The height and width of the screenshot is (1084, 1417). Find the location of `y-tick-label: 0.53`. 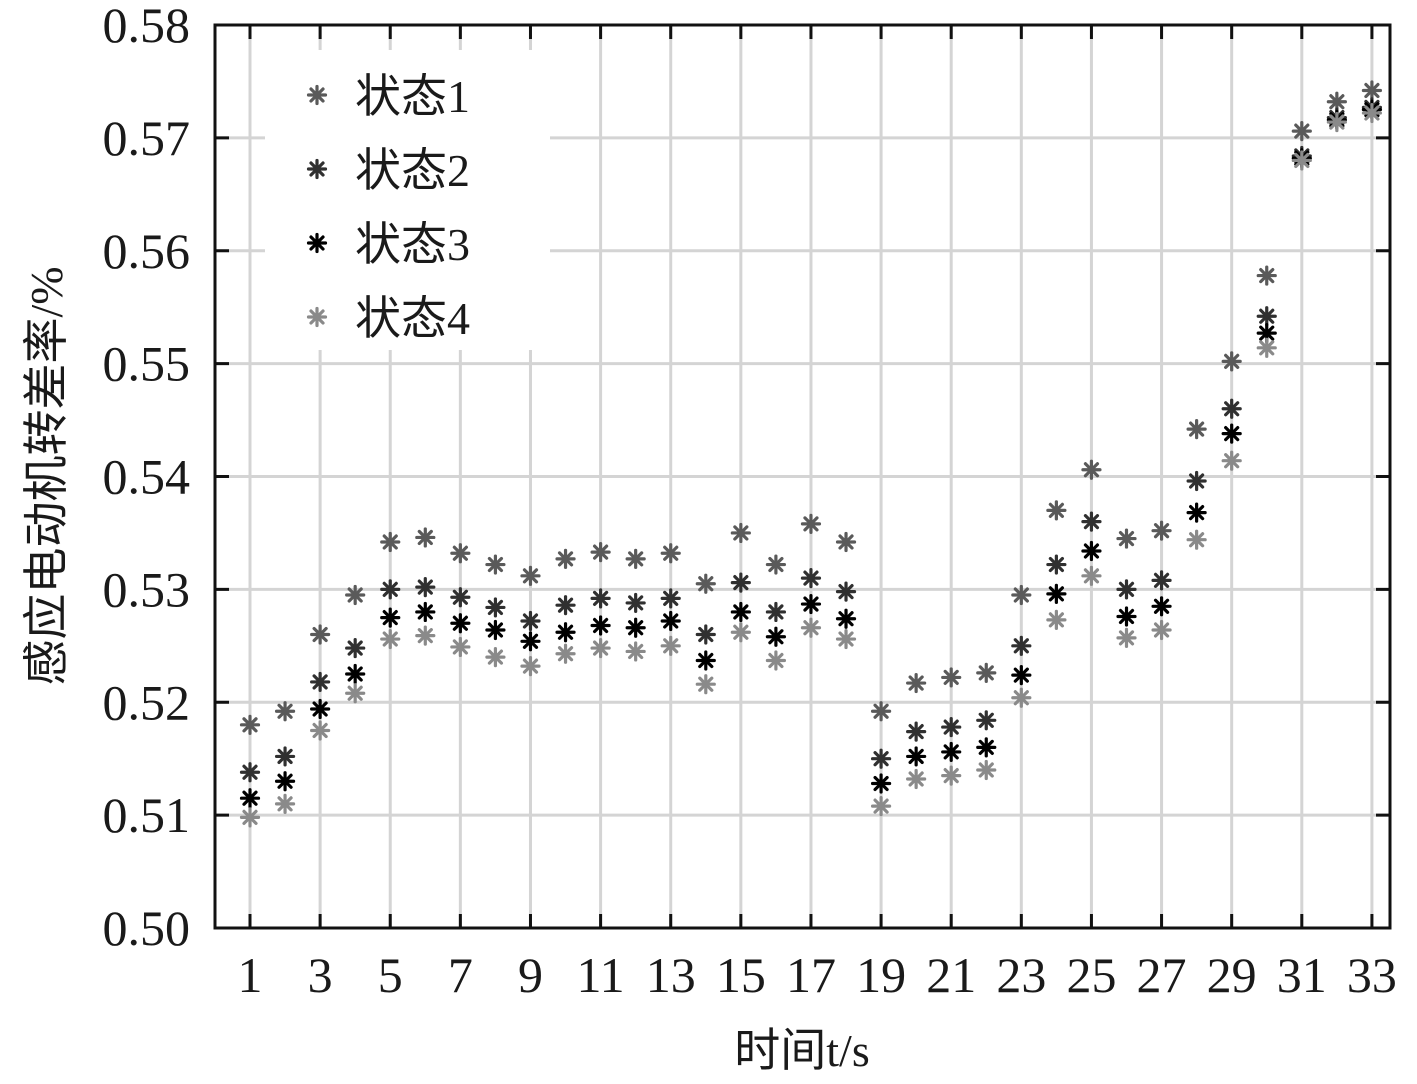

y-tick-label: 0.53 is located at coordinates (147, 589).